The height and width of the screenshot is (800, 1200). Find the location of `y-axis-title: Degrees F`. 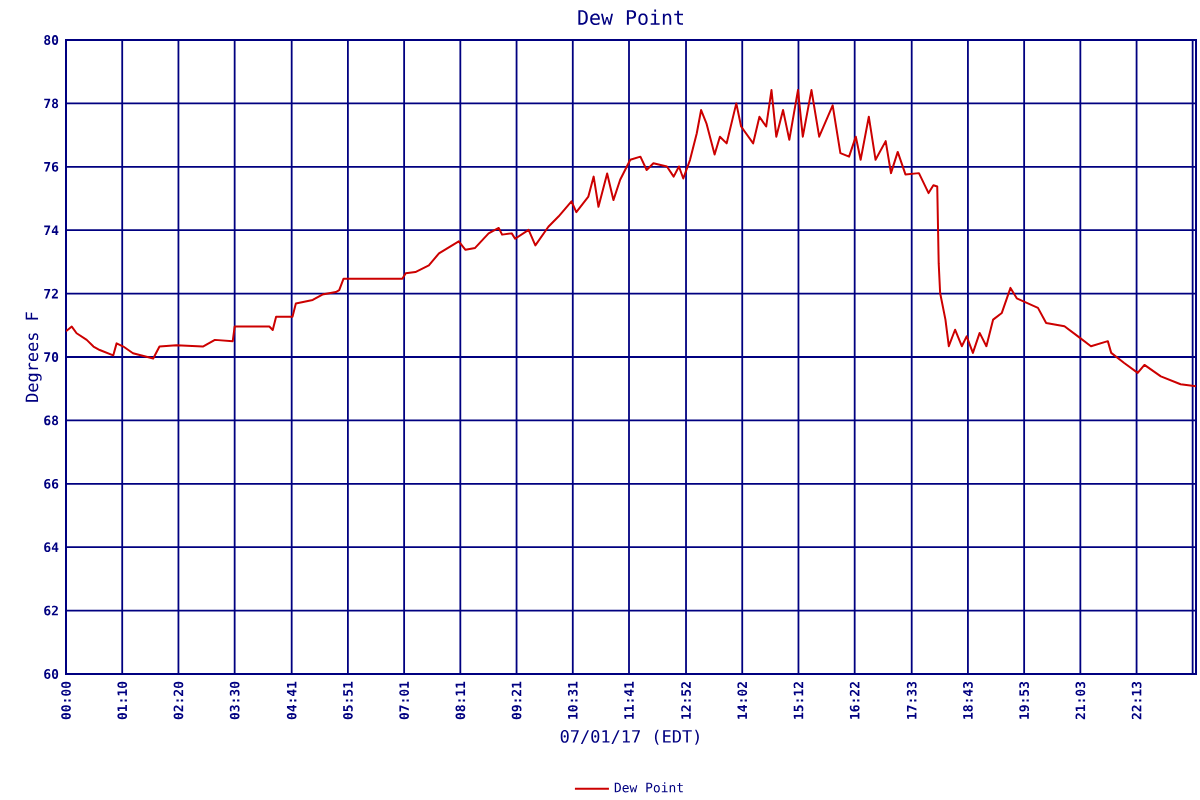

y-axis-title: Degrees F is located at coordinates (33, 357).